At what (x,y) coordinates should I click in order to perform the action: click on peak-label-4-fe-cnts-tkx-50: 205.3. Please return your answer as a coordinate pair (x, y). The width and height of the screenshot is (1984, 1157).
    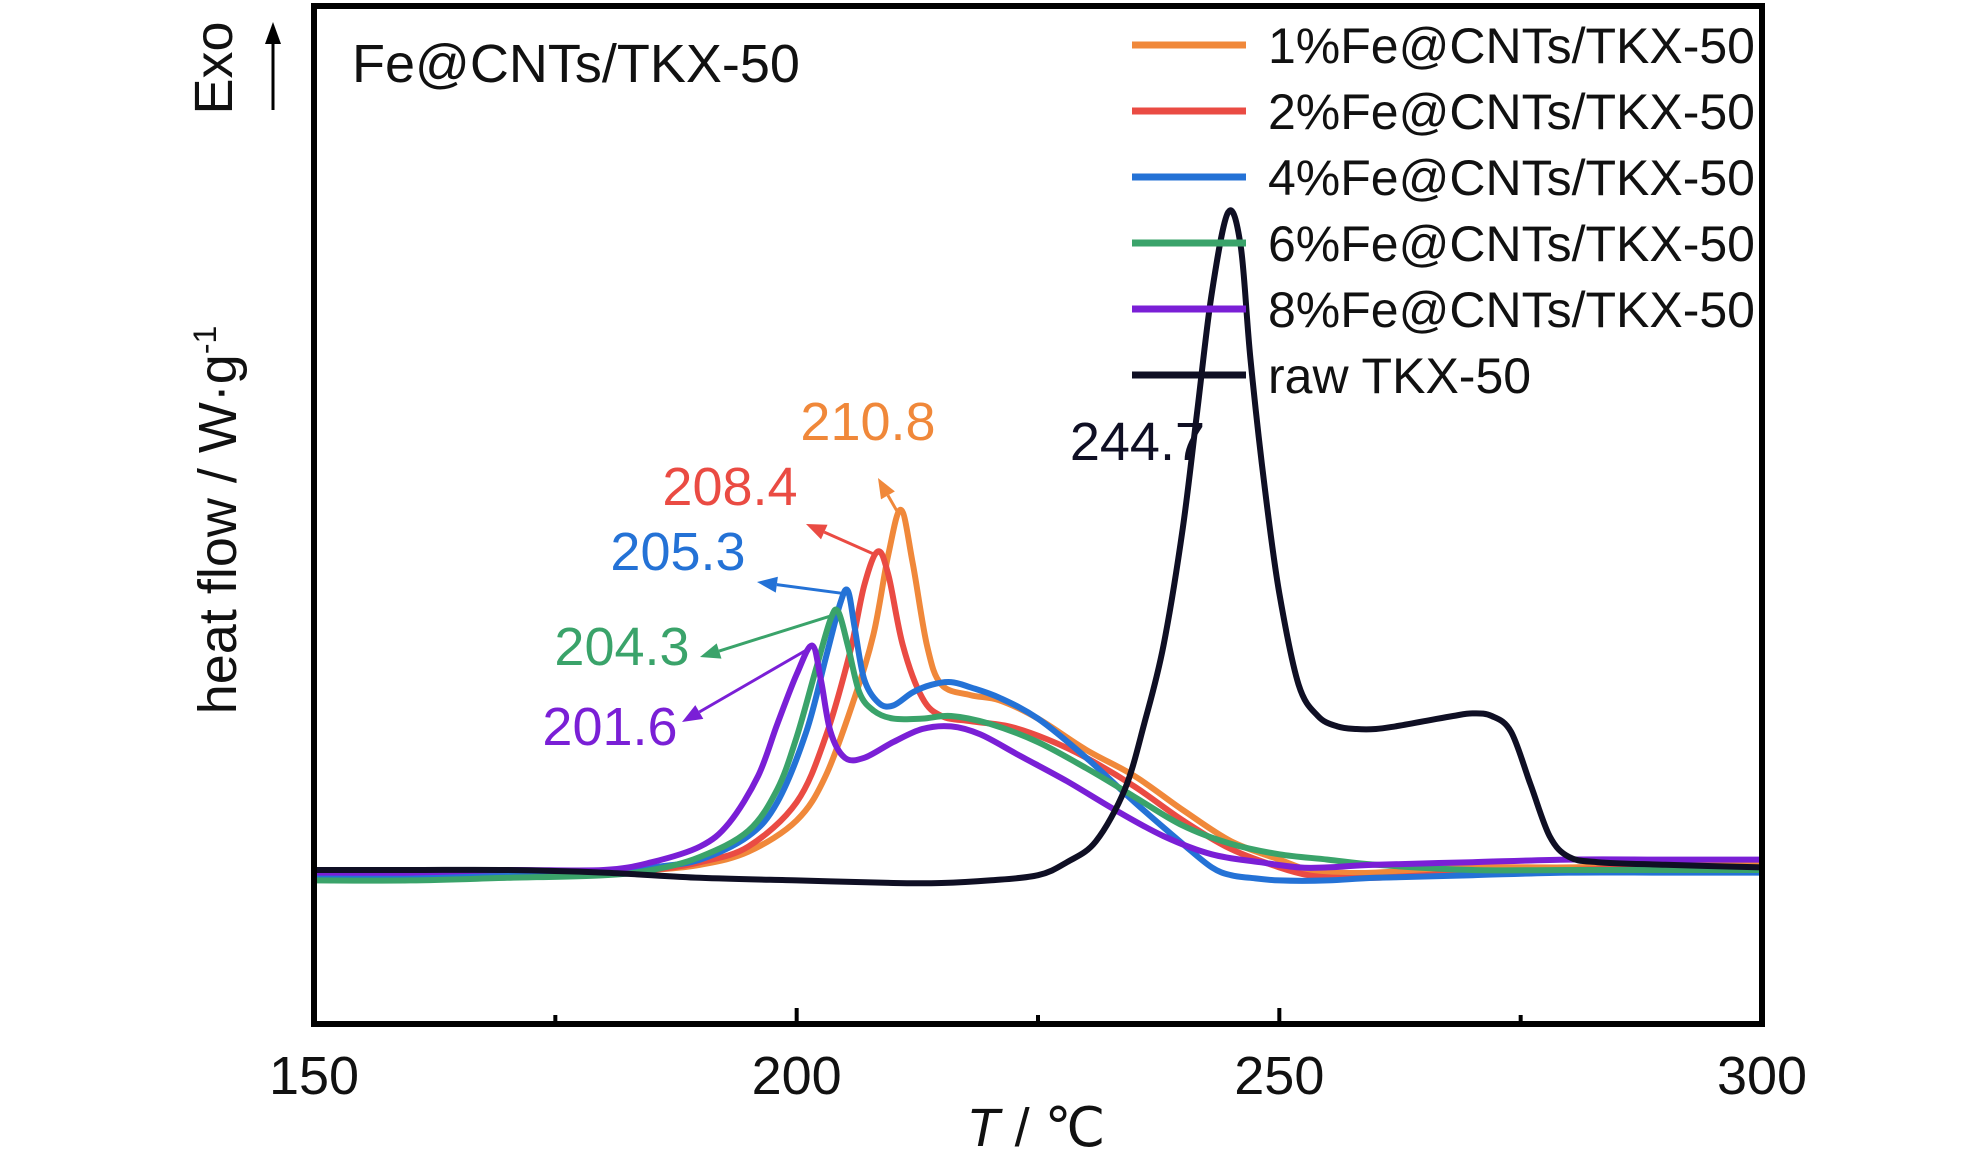
    Looking at the image, I should click on (677, 552).